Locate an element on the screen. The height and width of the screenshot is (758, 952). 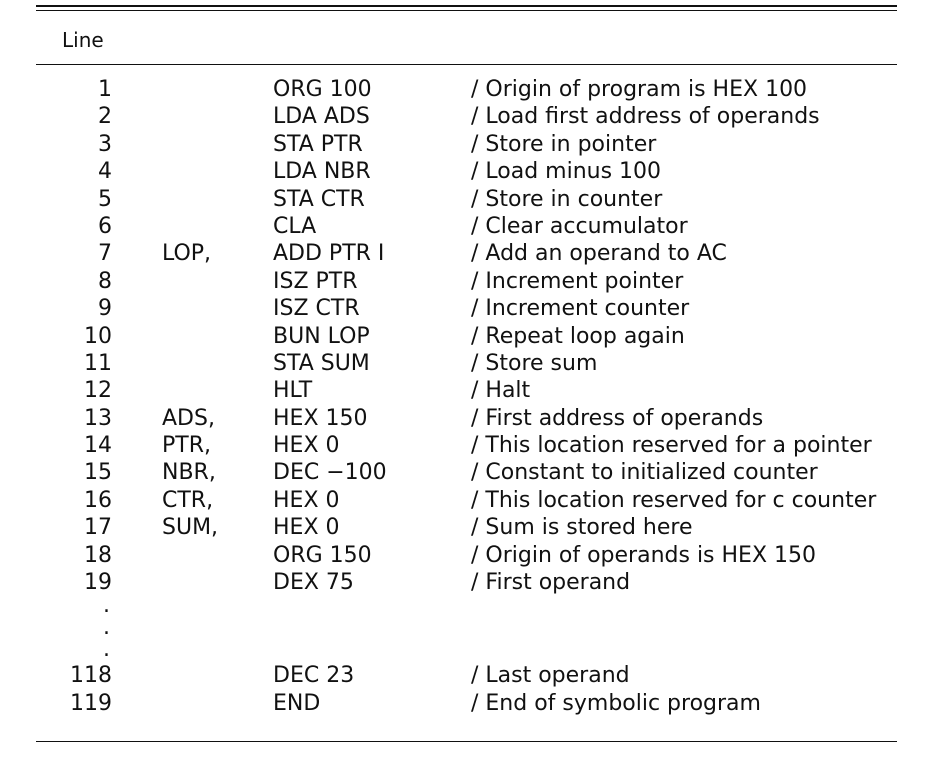
instruction: DEC 23 is located at coordinates (314, 676).